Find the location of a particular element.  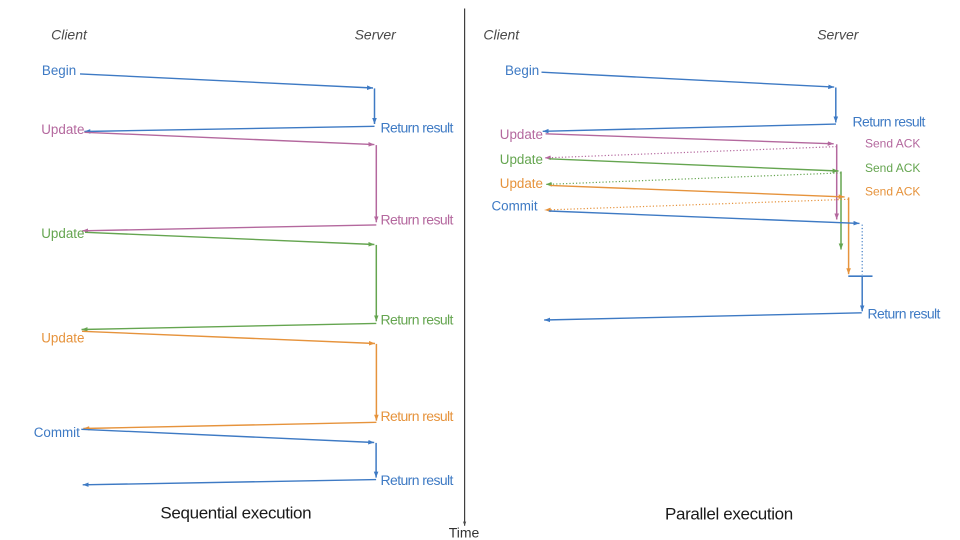

svg-text: Parallel execution is located at coordinates (729, 513).